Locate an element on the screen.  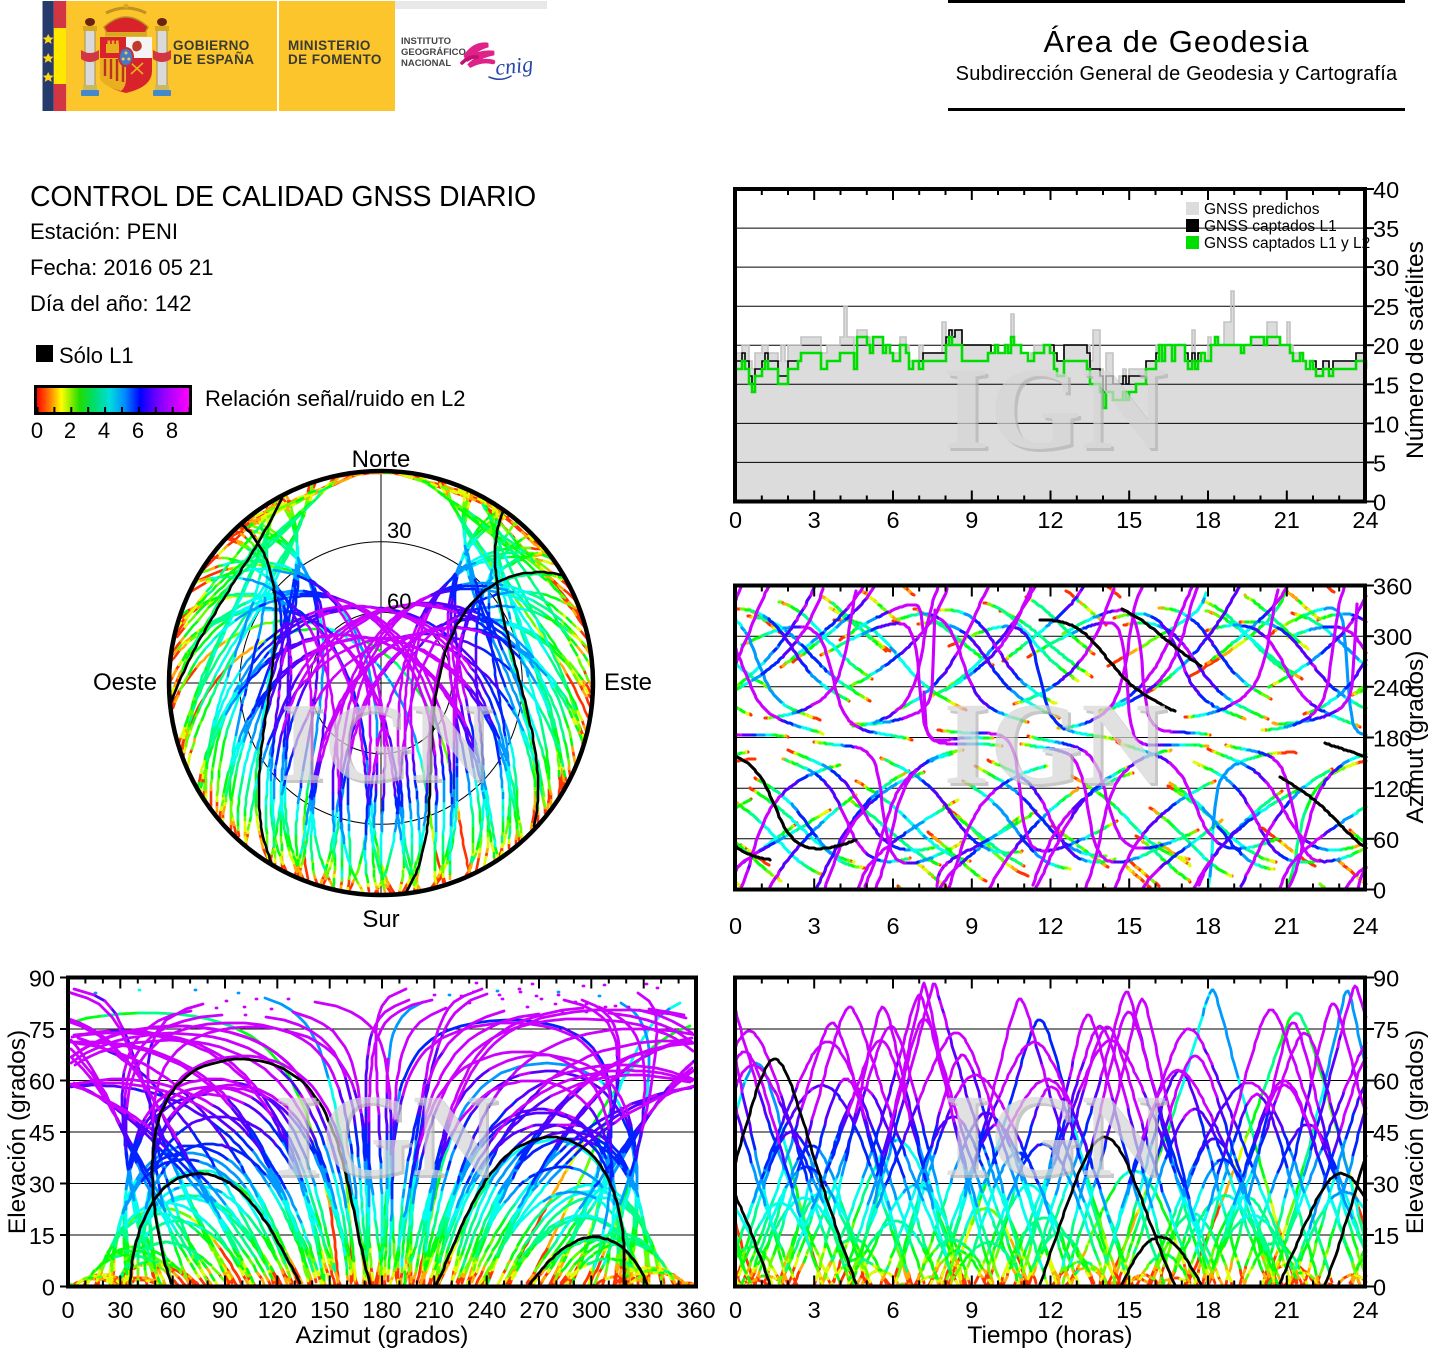
svg-text: 270 is located at coordinates (538, 1310).